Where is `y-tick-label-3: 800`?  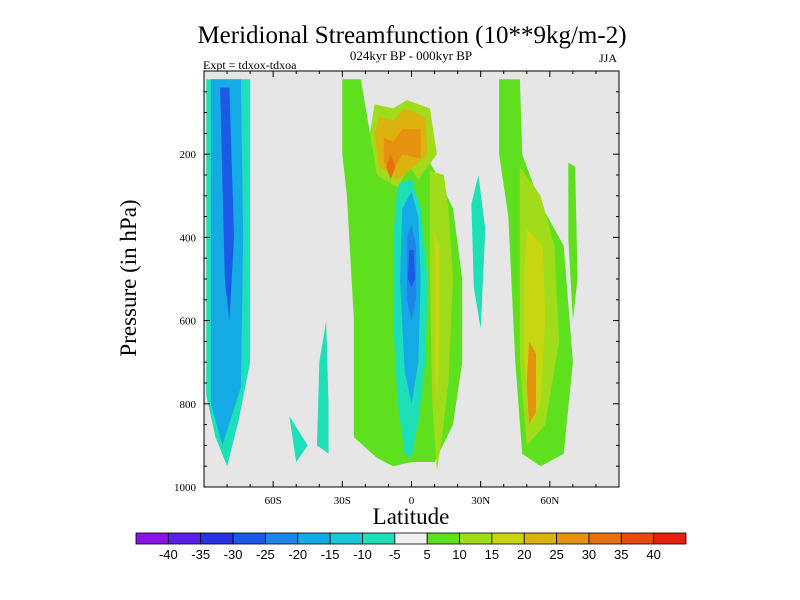
y-tick-label-3: 800 is located at coordinates (188, 405).